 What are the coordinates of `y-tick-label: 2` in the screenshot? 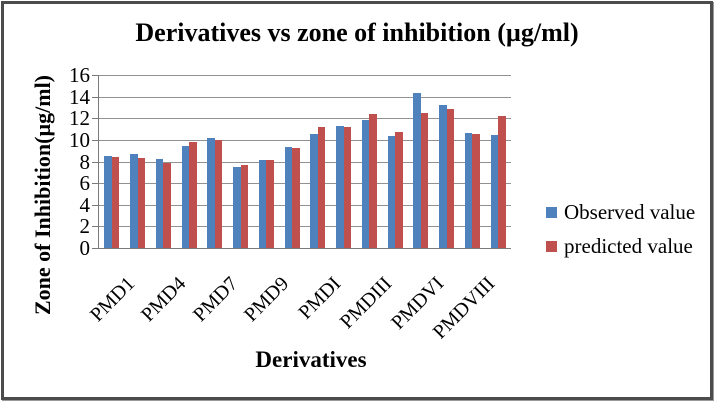 It's located at (85, 226).